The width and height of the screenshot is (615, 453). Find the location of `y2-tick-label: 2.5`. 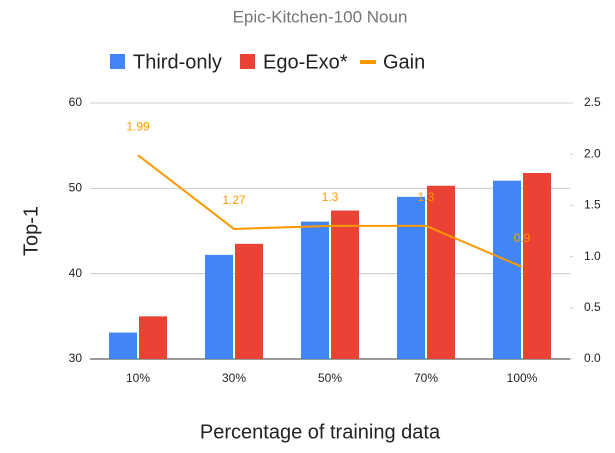

y2-tick-label: 2.5 is located at coordinates (592, 102).